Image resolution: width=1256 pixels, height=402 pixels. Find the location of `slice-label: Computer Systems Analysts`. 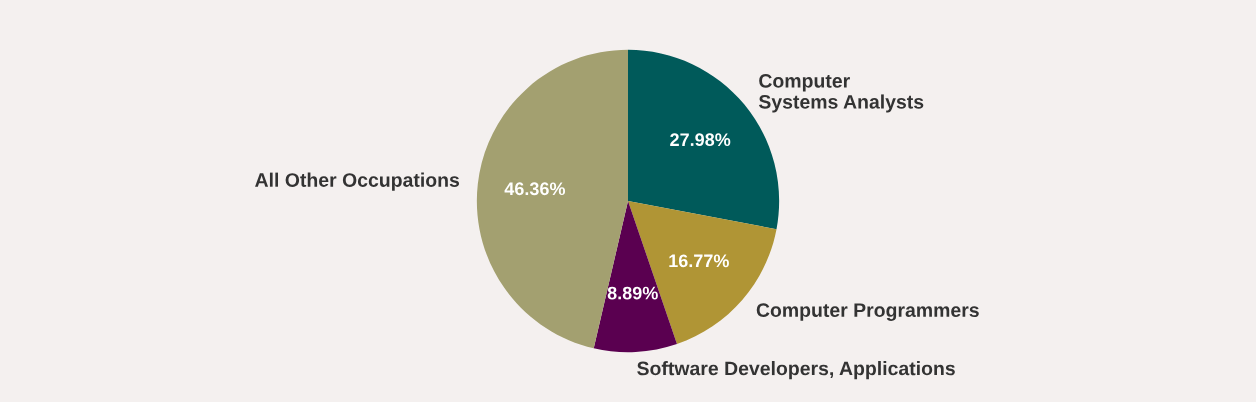

slice-label: Computer Systems Analysts is located at coordinates (841, 93).